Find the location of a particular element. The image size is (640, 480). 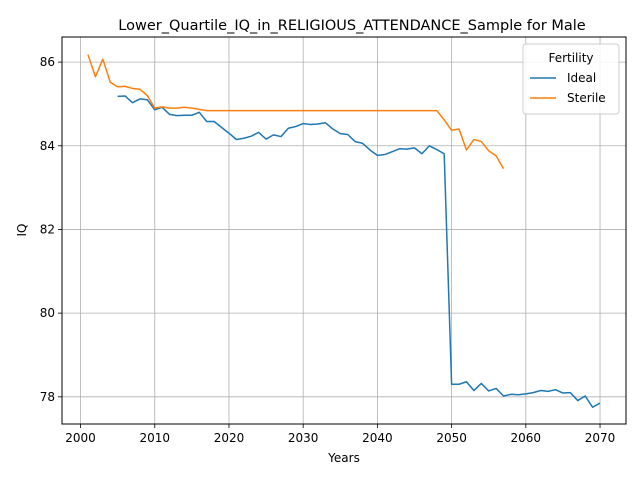

x-tick-label: 2010 is located at coordinates (154, 438).